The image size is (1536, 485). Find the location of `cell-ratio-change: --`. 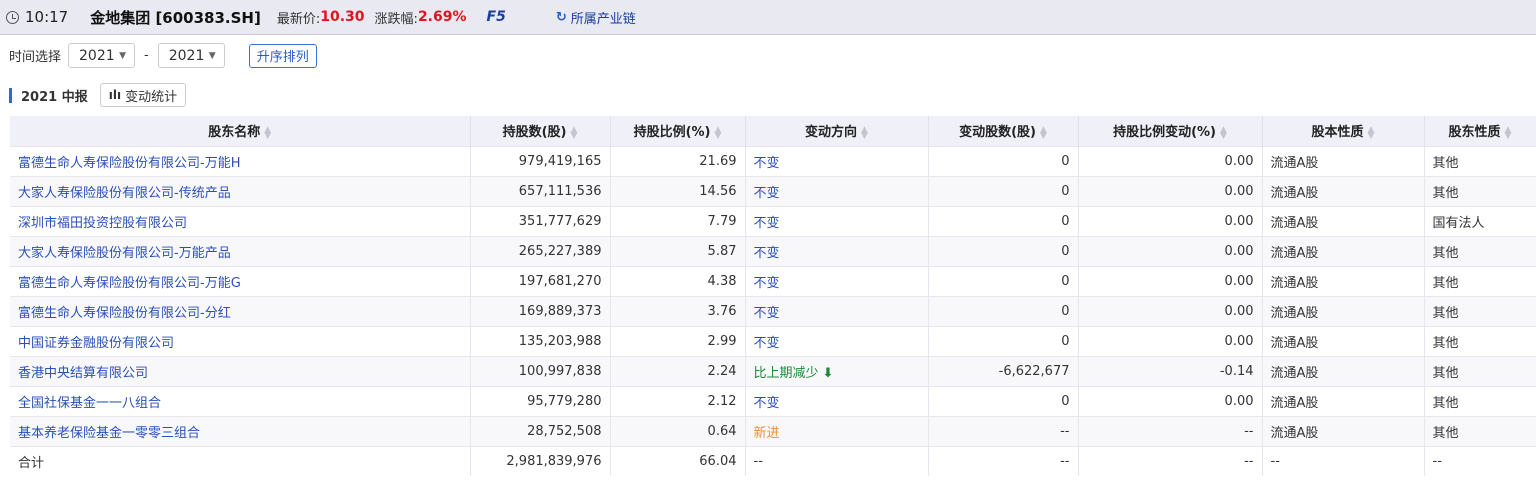

cell-ratio-change: -- is located at coordinates (1170, 430).